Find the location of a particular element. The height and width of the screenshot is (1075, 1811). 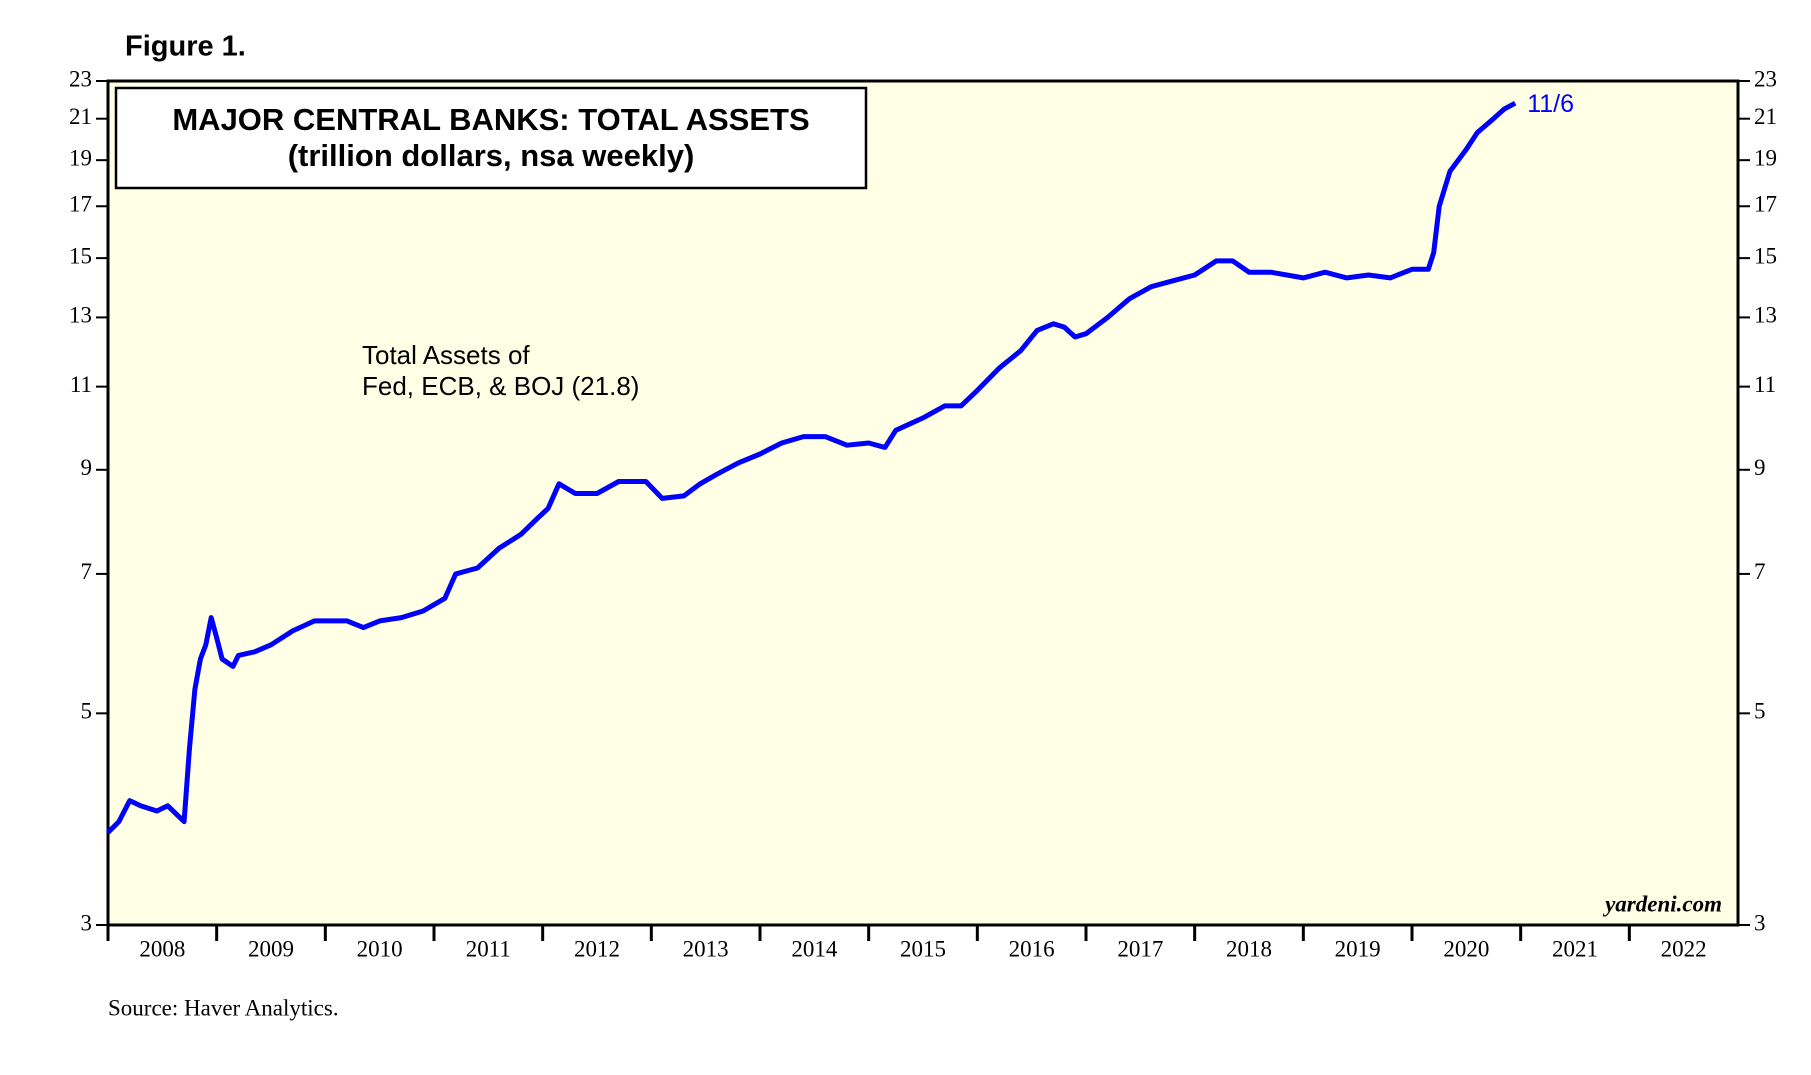

figure-label: Figure 1. is located at coordinates (185, 47).